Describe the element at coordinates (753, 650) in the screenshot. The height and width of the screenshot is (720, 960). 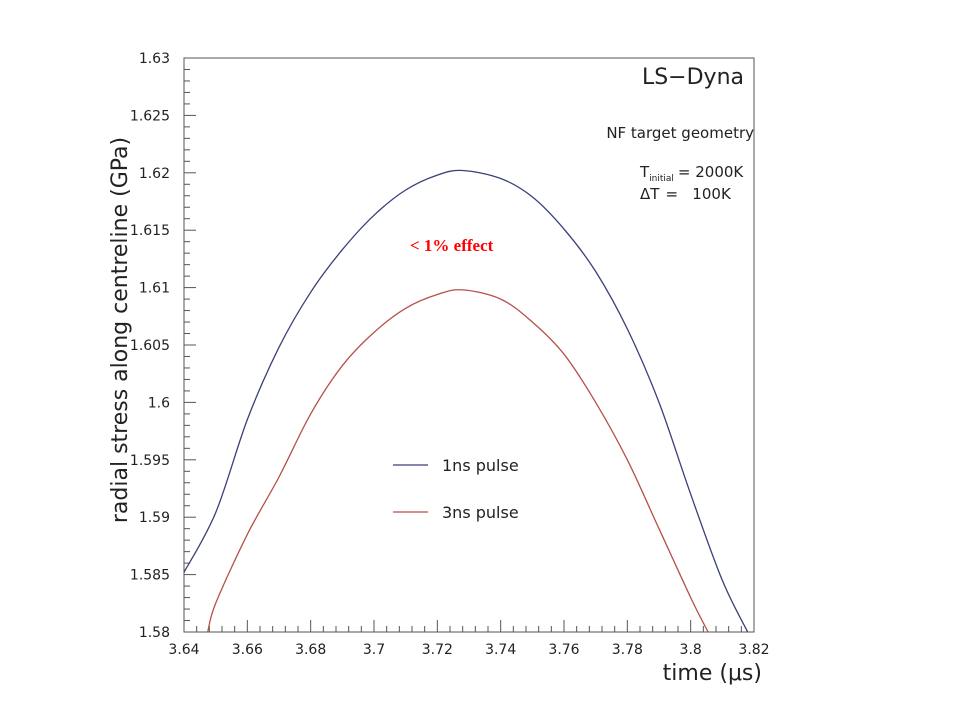
I see `x-tick-label: 3.82` at that location.